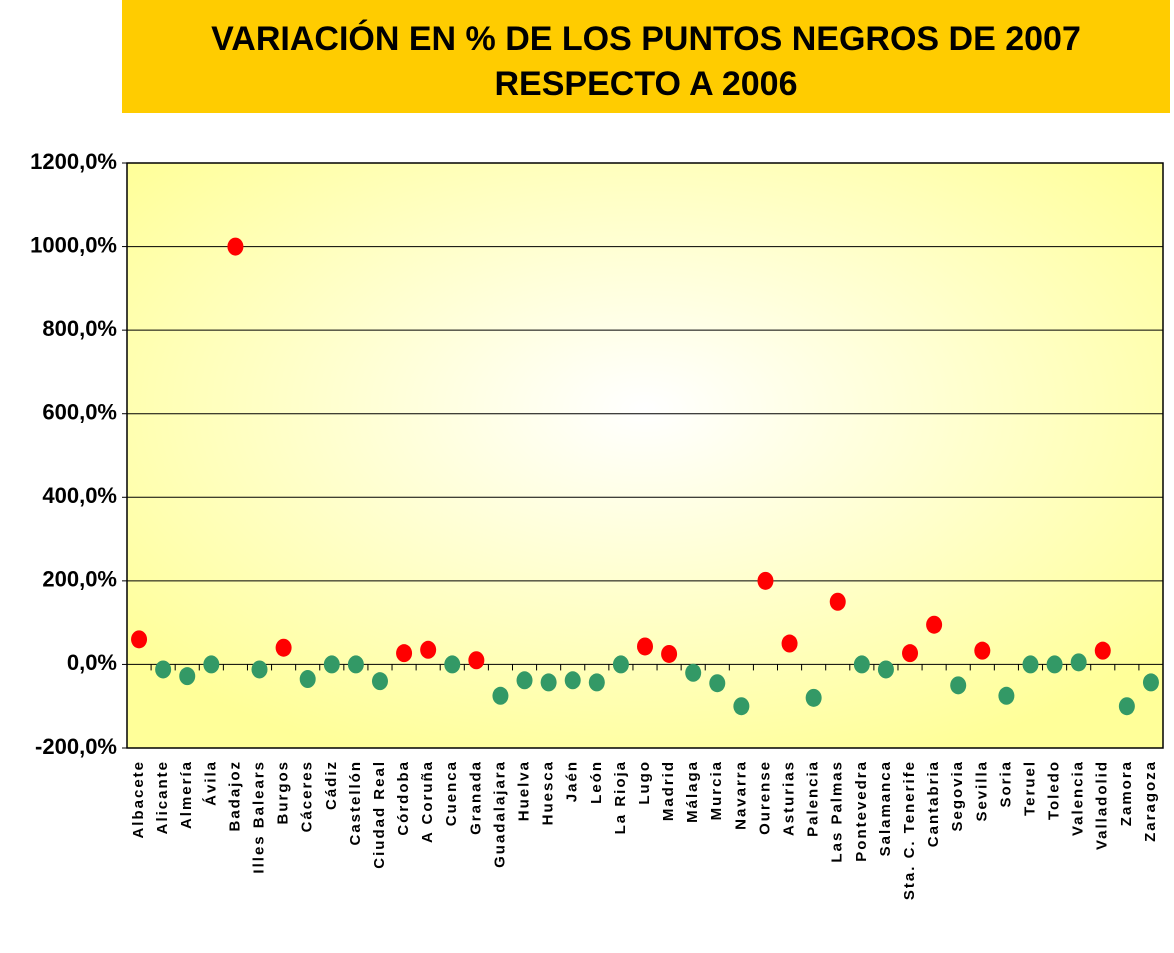 The width and height of the screenshot is (1174, 953). What do you see at coordinates (427, 801) in the screenshot?
I see `x-tick-label: A Coruña` at bounding box center [427, 801].